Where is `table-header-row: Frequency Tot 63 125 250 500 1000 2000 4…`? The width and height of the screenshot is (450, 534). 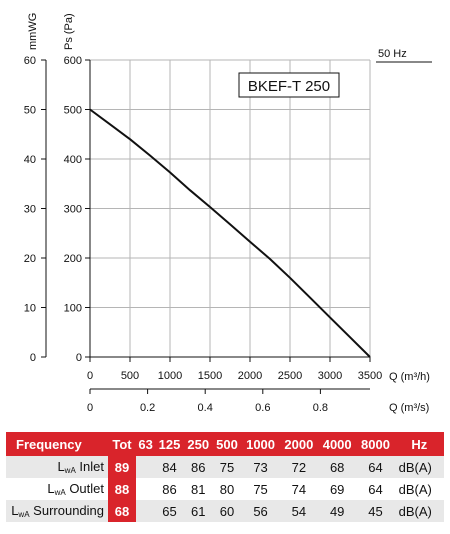 table-header-row: Frequency Tot 63 125 250 500 1000 2000 4… is located at coordinates (225, 444).